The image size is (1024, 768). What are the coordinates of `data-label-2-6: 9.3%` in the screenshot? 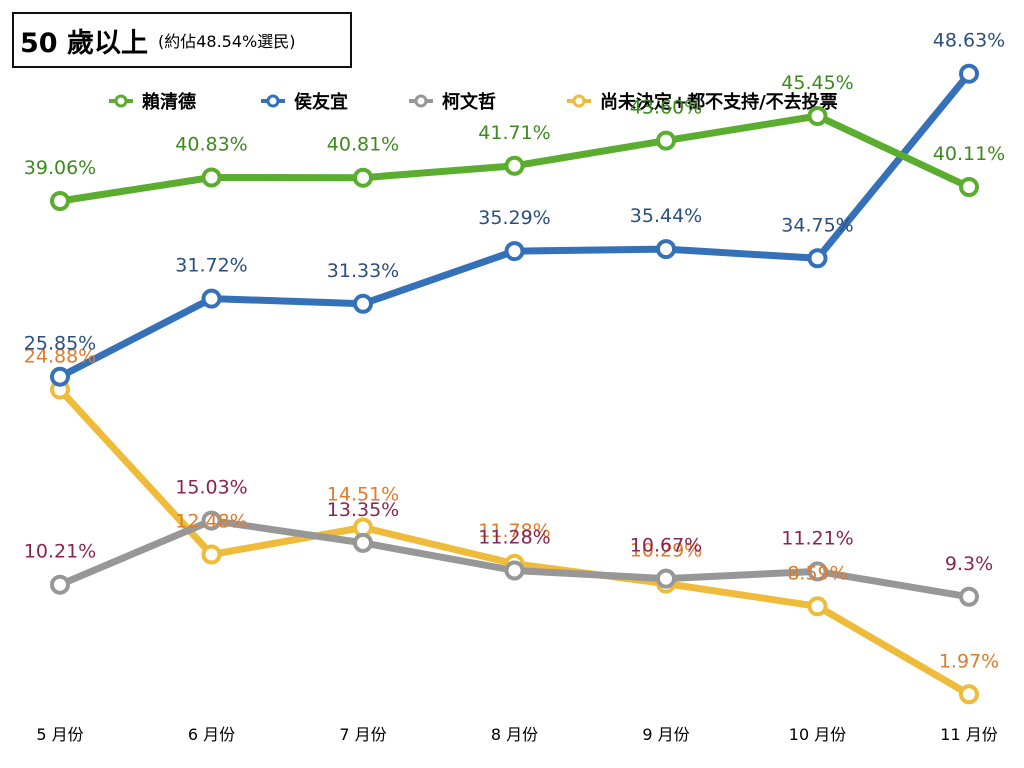 It's located at (969, 564).